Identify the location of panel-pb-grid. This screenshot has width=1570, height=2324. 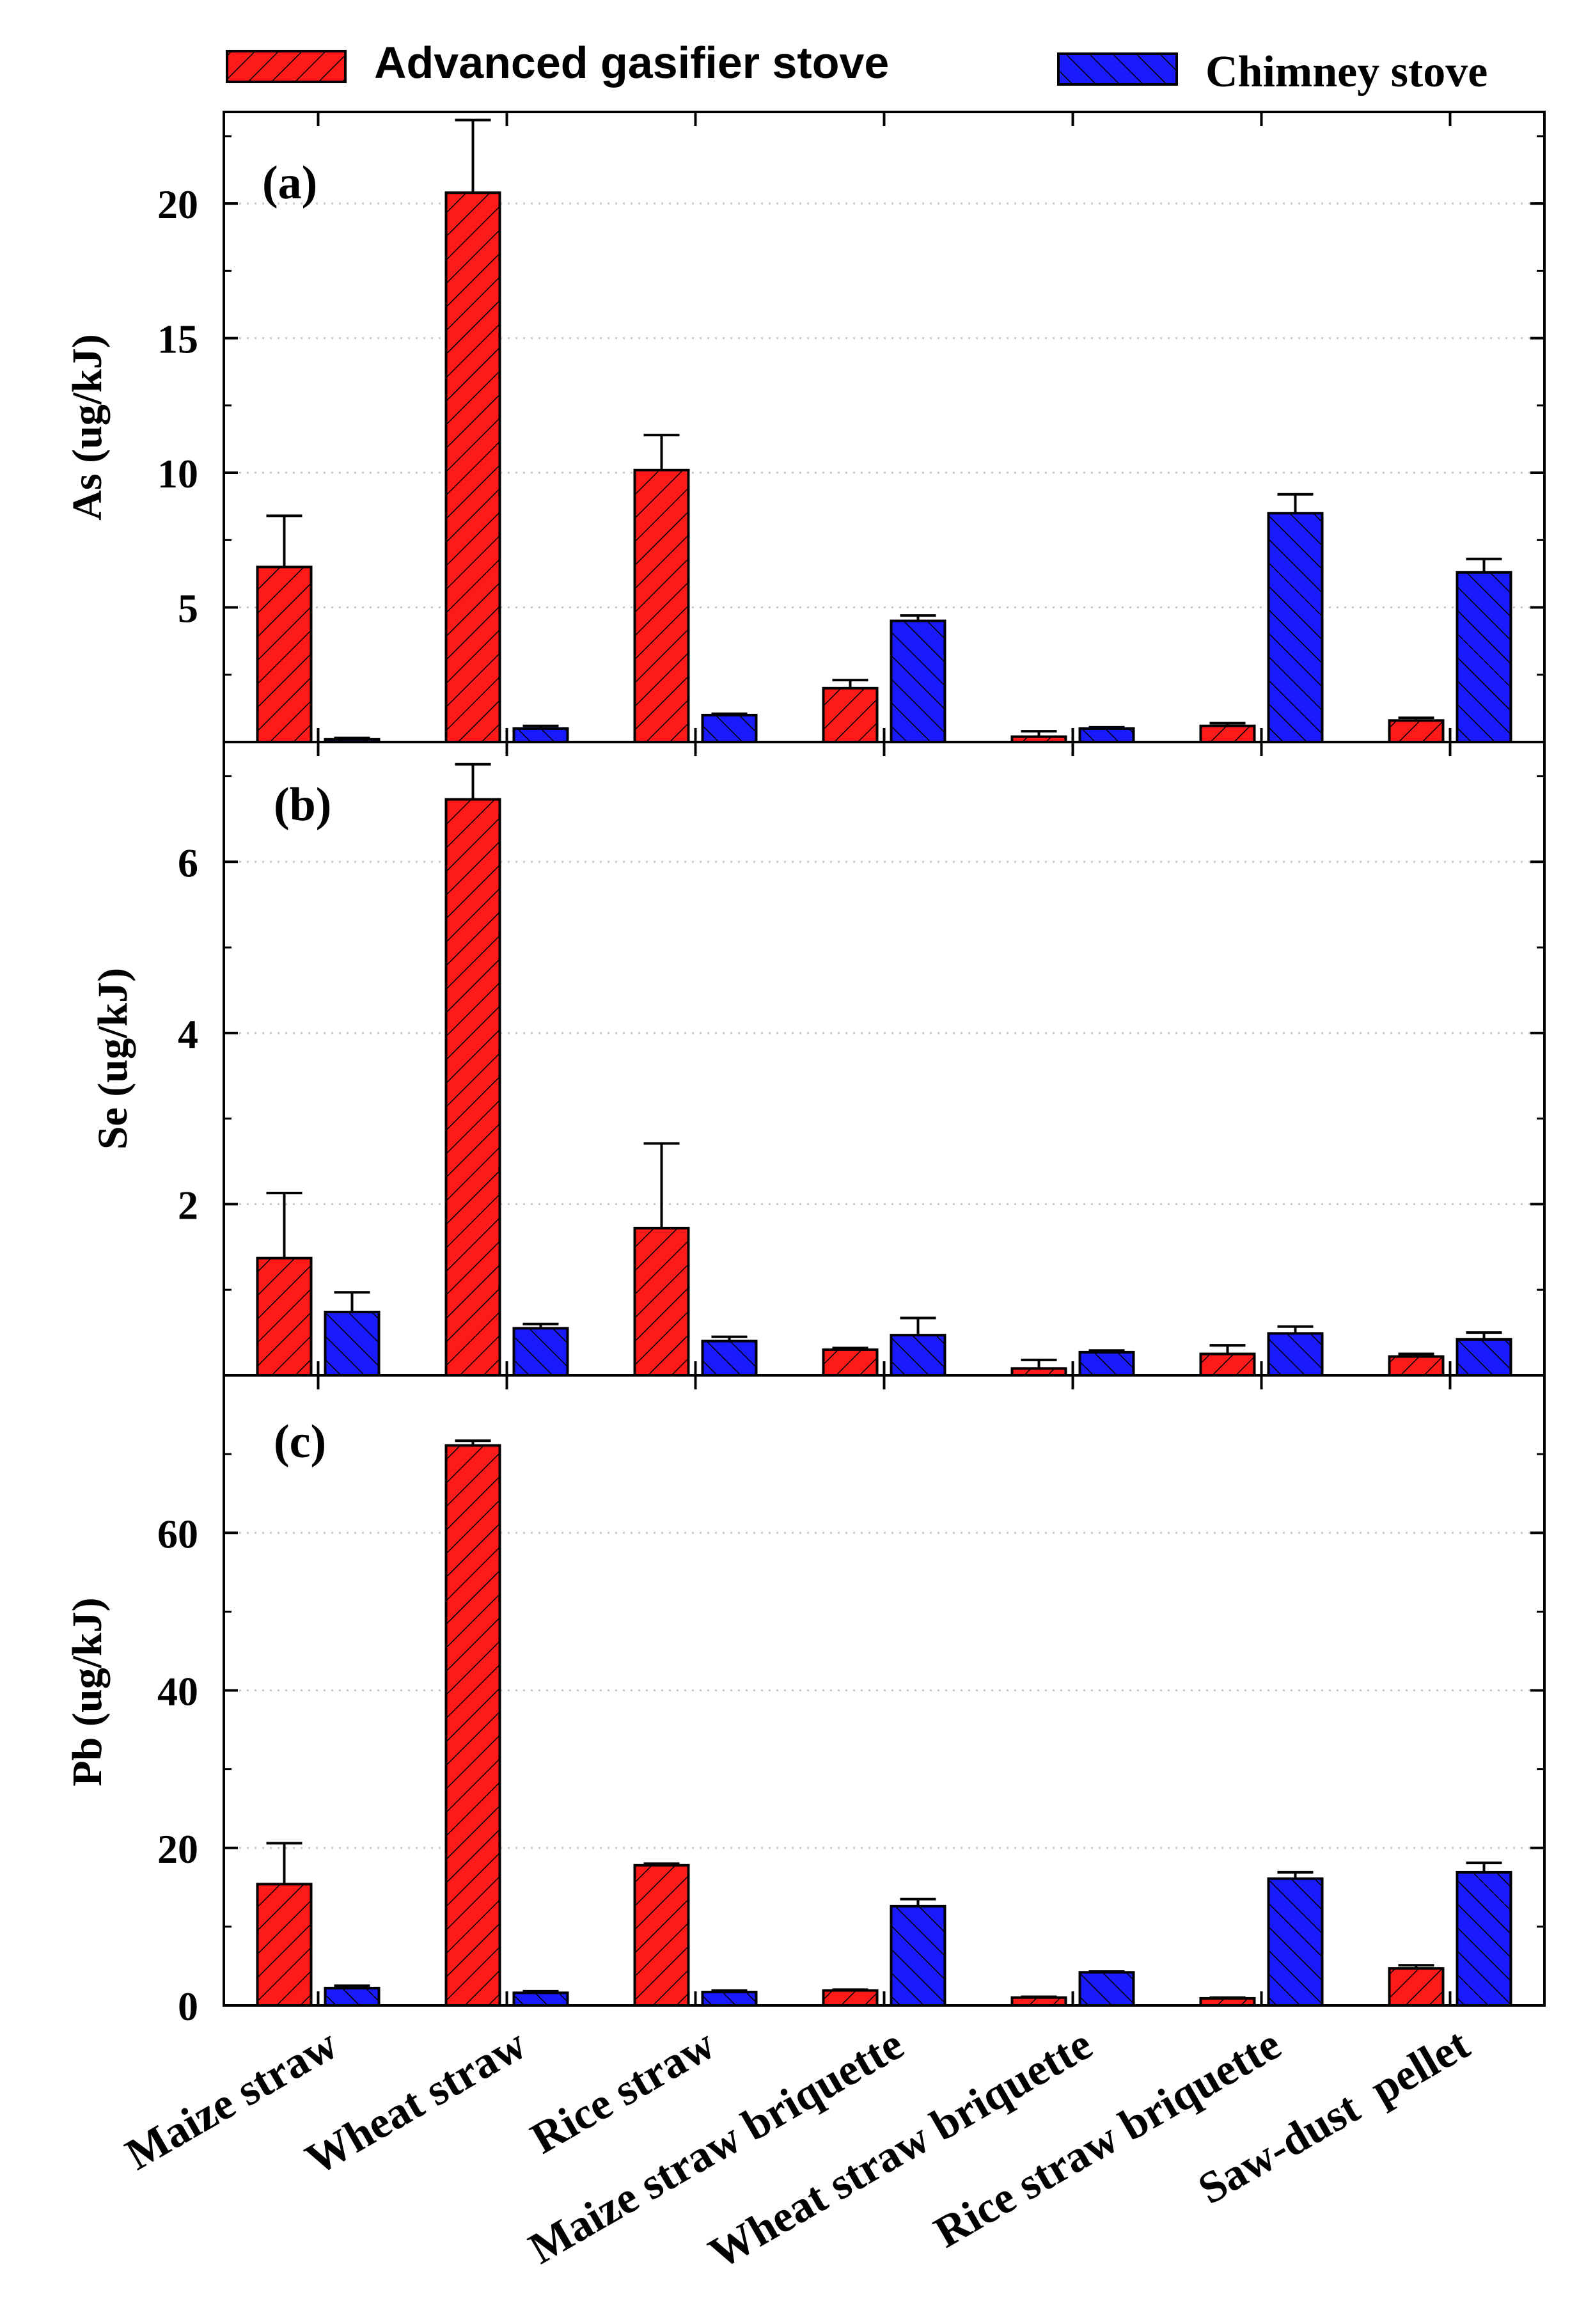
(884, 1690).